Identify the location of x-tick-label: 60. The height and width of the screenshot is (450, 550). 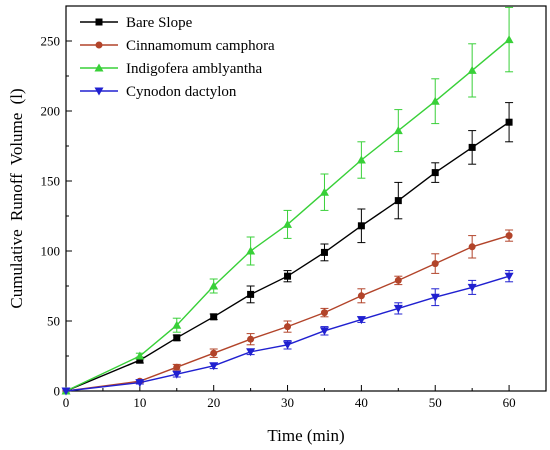
(509, 402).